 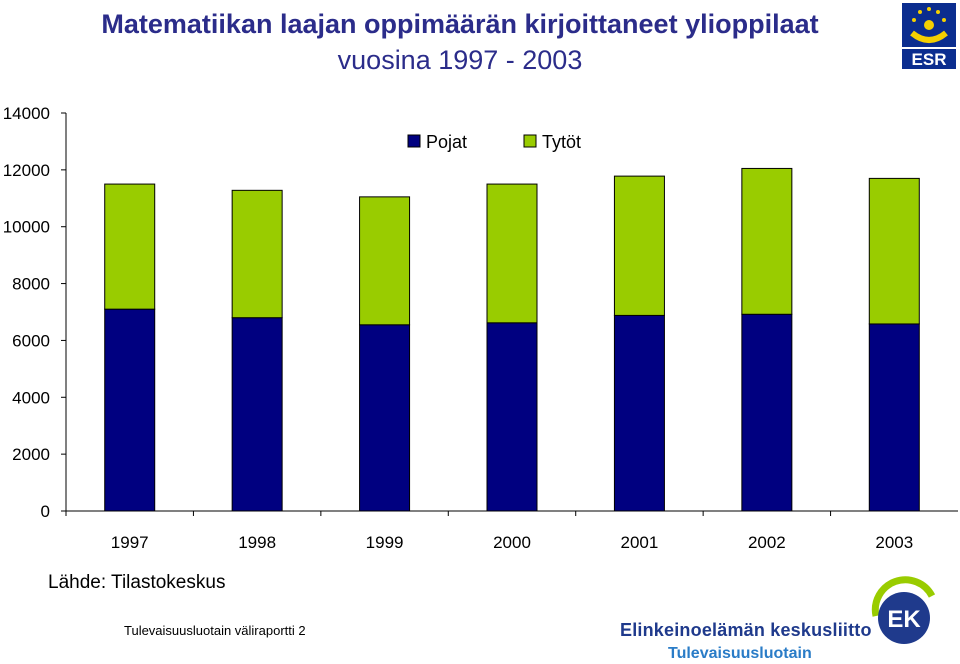 I want to click on chart-subtitle: vuosina 1997 - 2003, so click(x=460, y=60).